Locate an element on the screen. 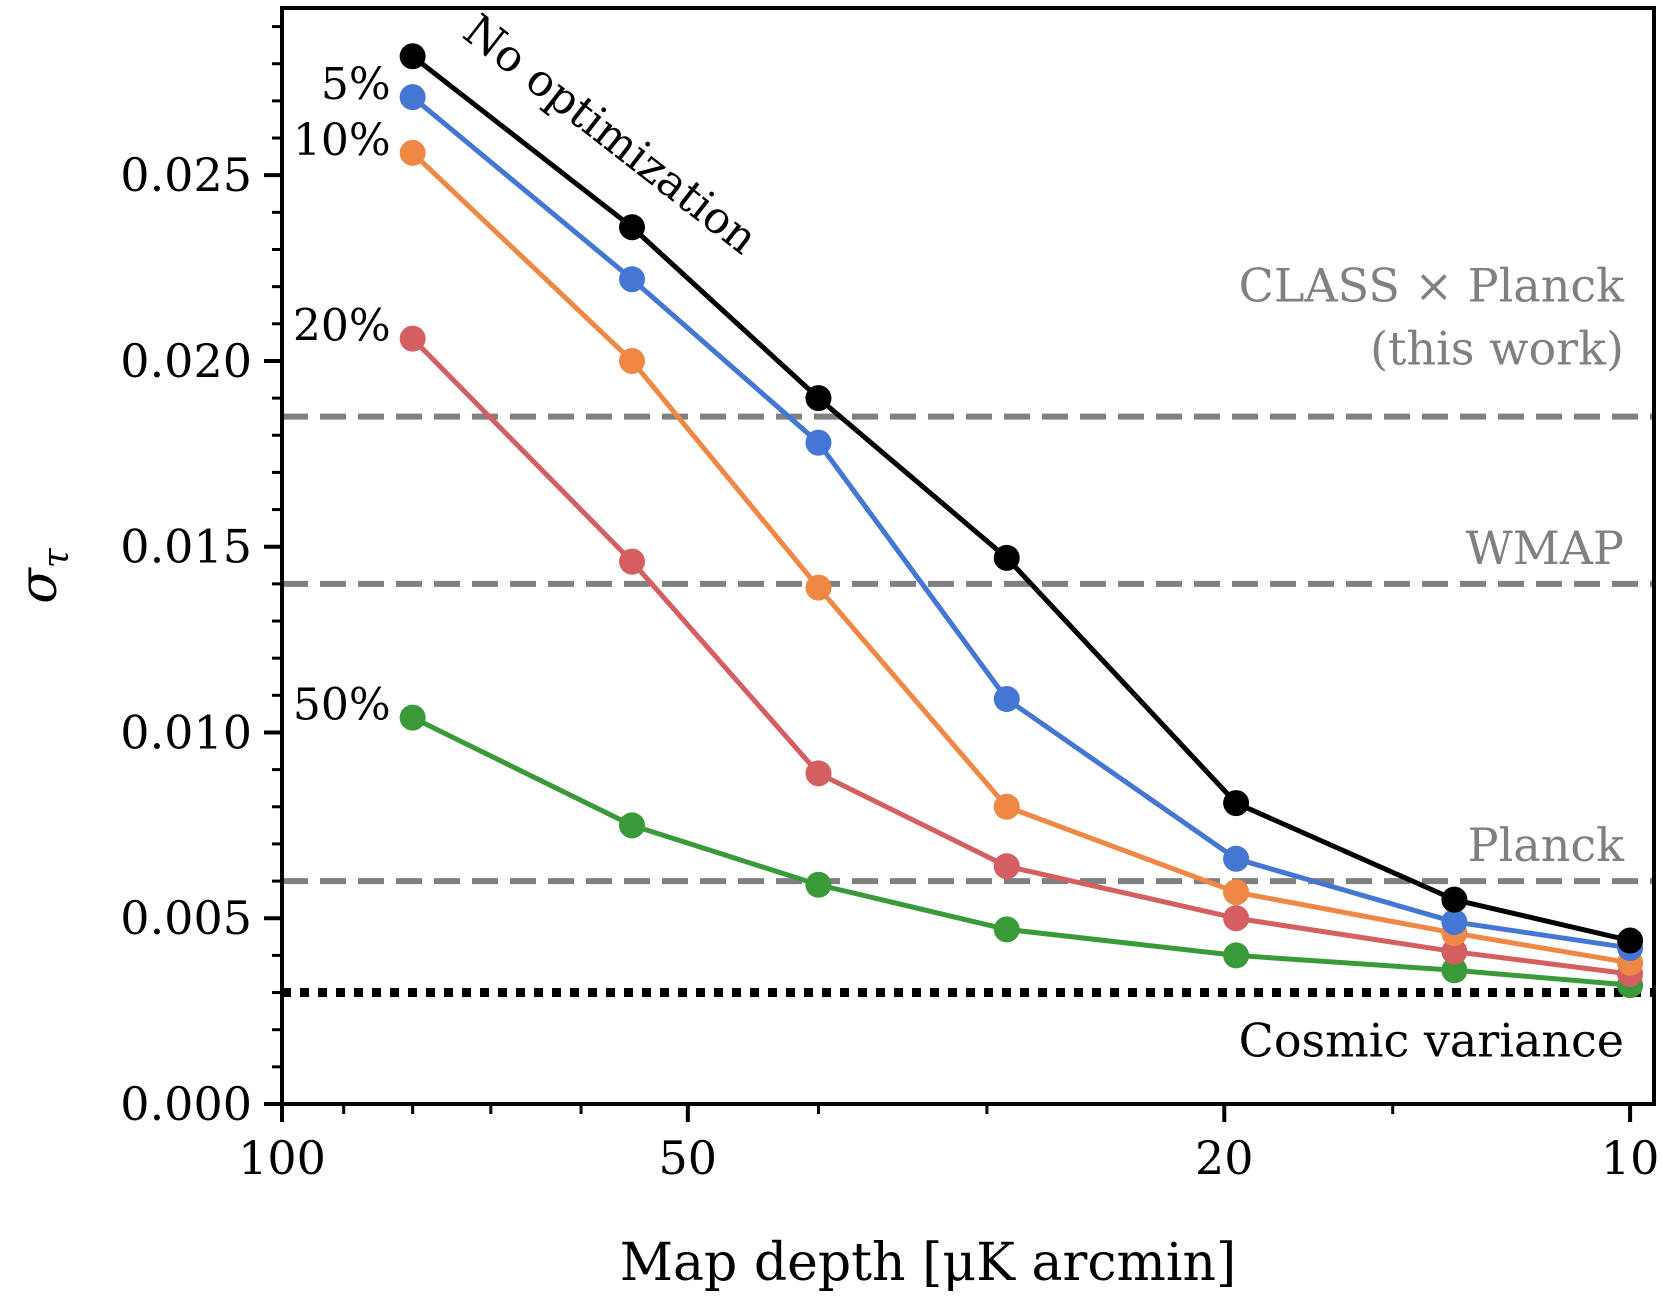  reference-label: Planck is located at coordinates (1546, 845).